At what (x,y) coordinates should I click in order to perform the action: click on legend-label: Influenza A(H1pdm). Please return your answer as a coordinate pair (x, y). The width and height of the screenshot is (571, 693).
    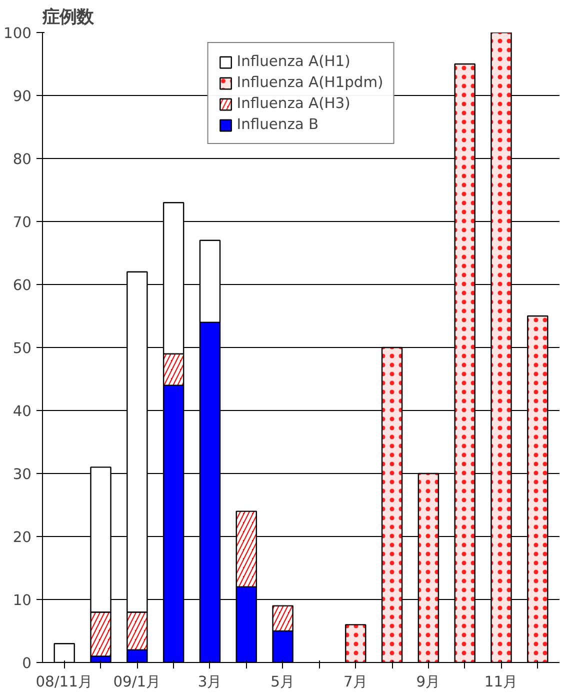
    Looking at the image, I should click on (310, 82).